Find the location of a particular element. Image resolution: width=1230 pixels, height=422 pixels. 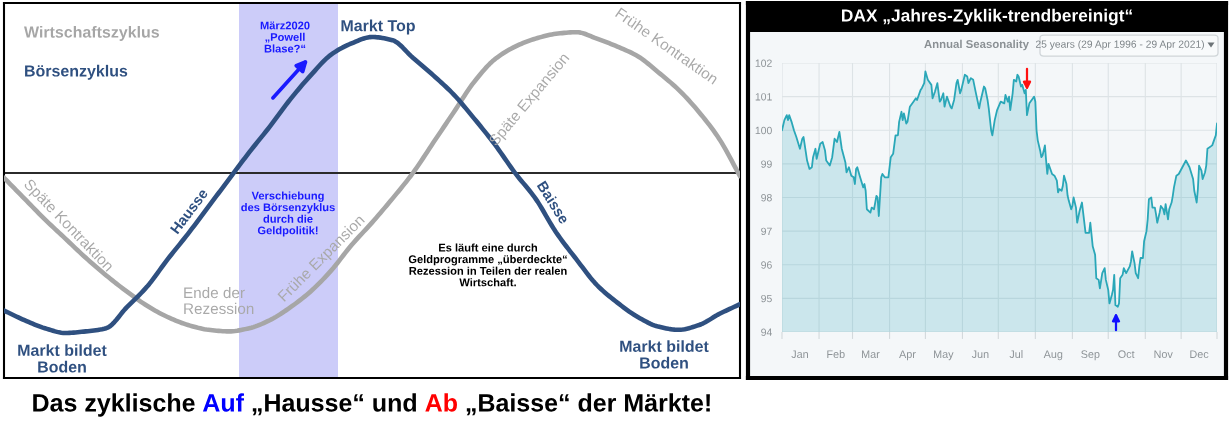

x-tick-label: Apr is located at coordinates (907, 355).